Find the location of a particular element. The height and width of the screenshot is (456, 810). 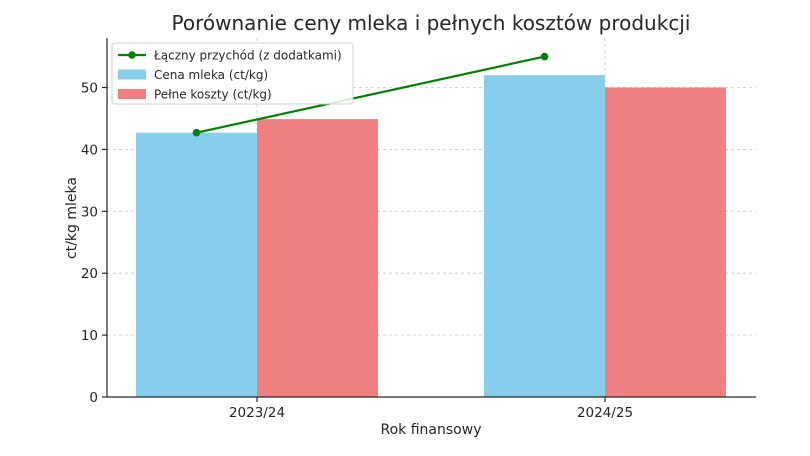

x-axis-label: Rok finansowy is located at coordinates (431, 430).